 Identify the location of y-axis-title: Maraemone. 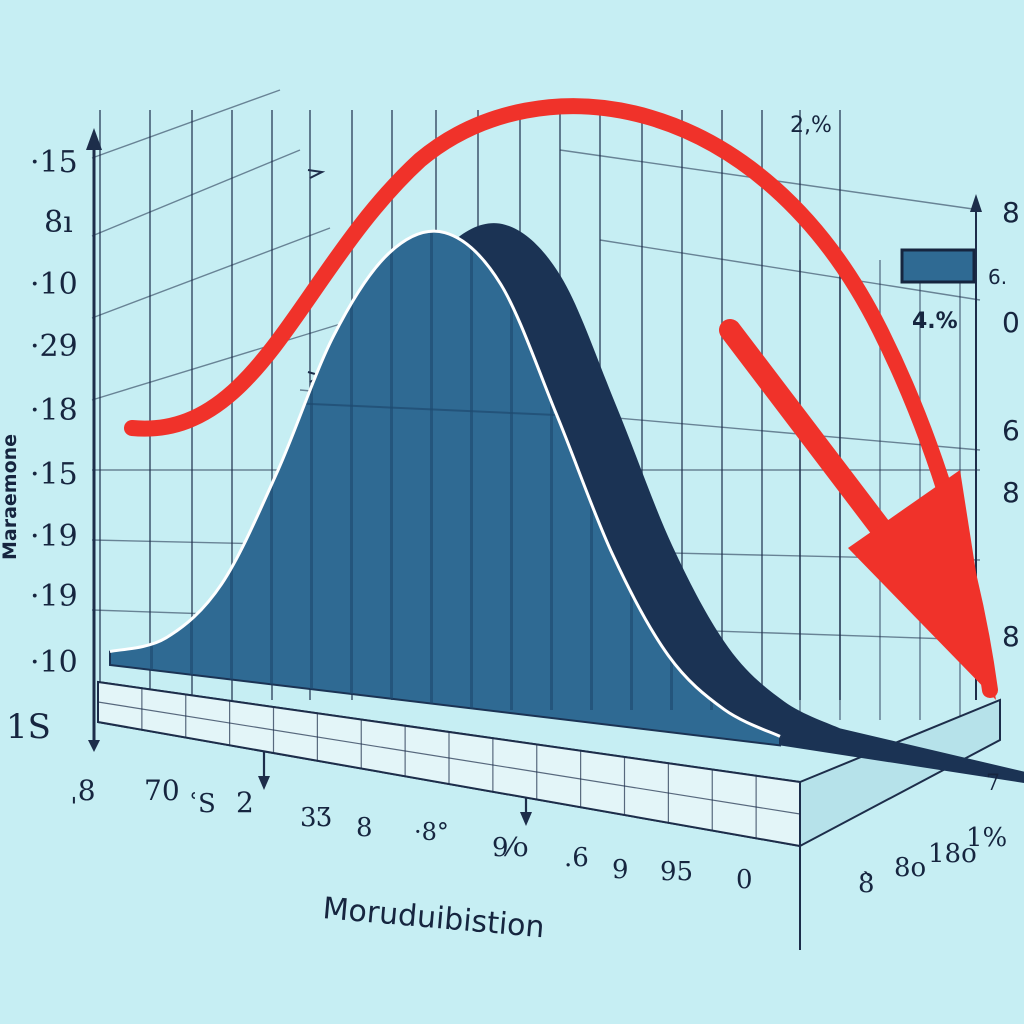
(10, 497).